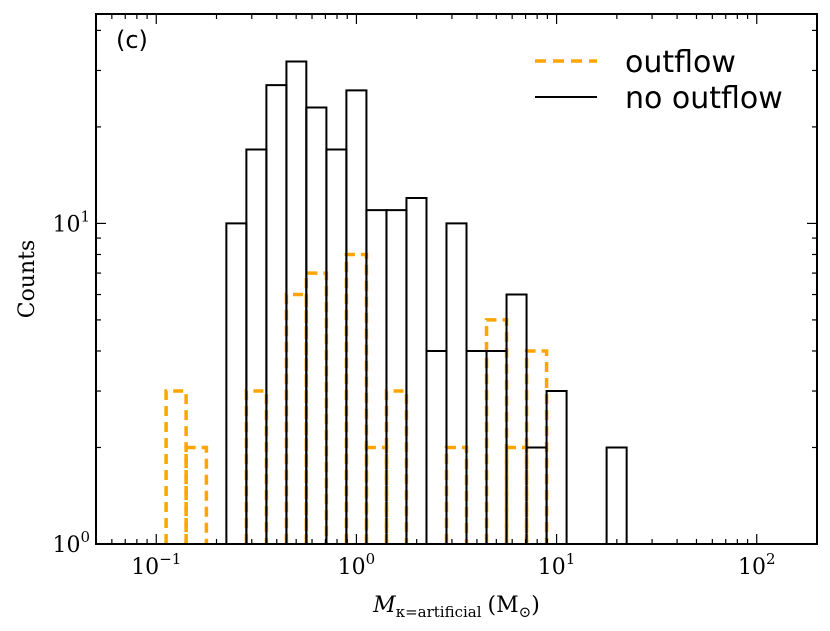  I want to click on x-axis-label-unit: (M, so click(503, 605).